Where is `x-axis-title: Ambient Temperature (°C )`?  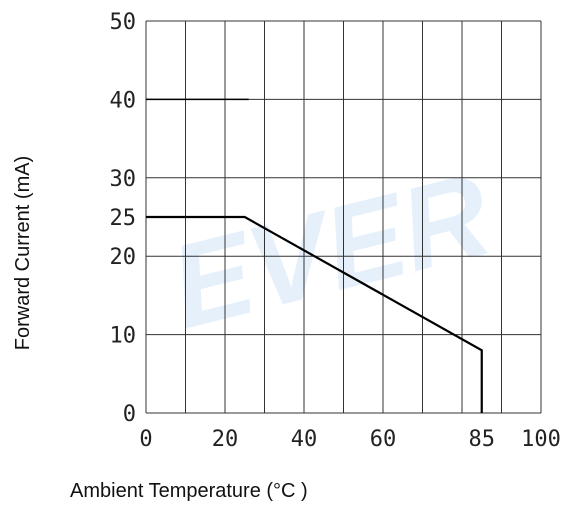 x-axis-title: Ambient Temperature (°C ) is located at coordinates (189, 491).